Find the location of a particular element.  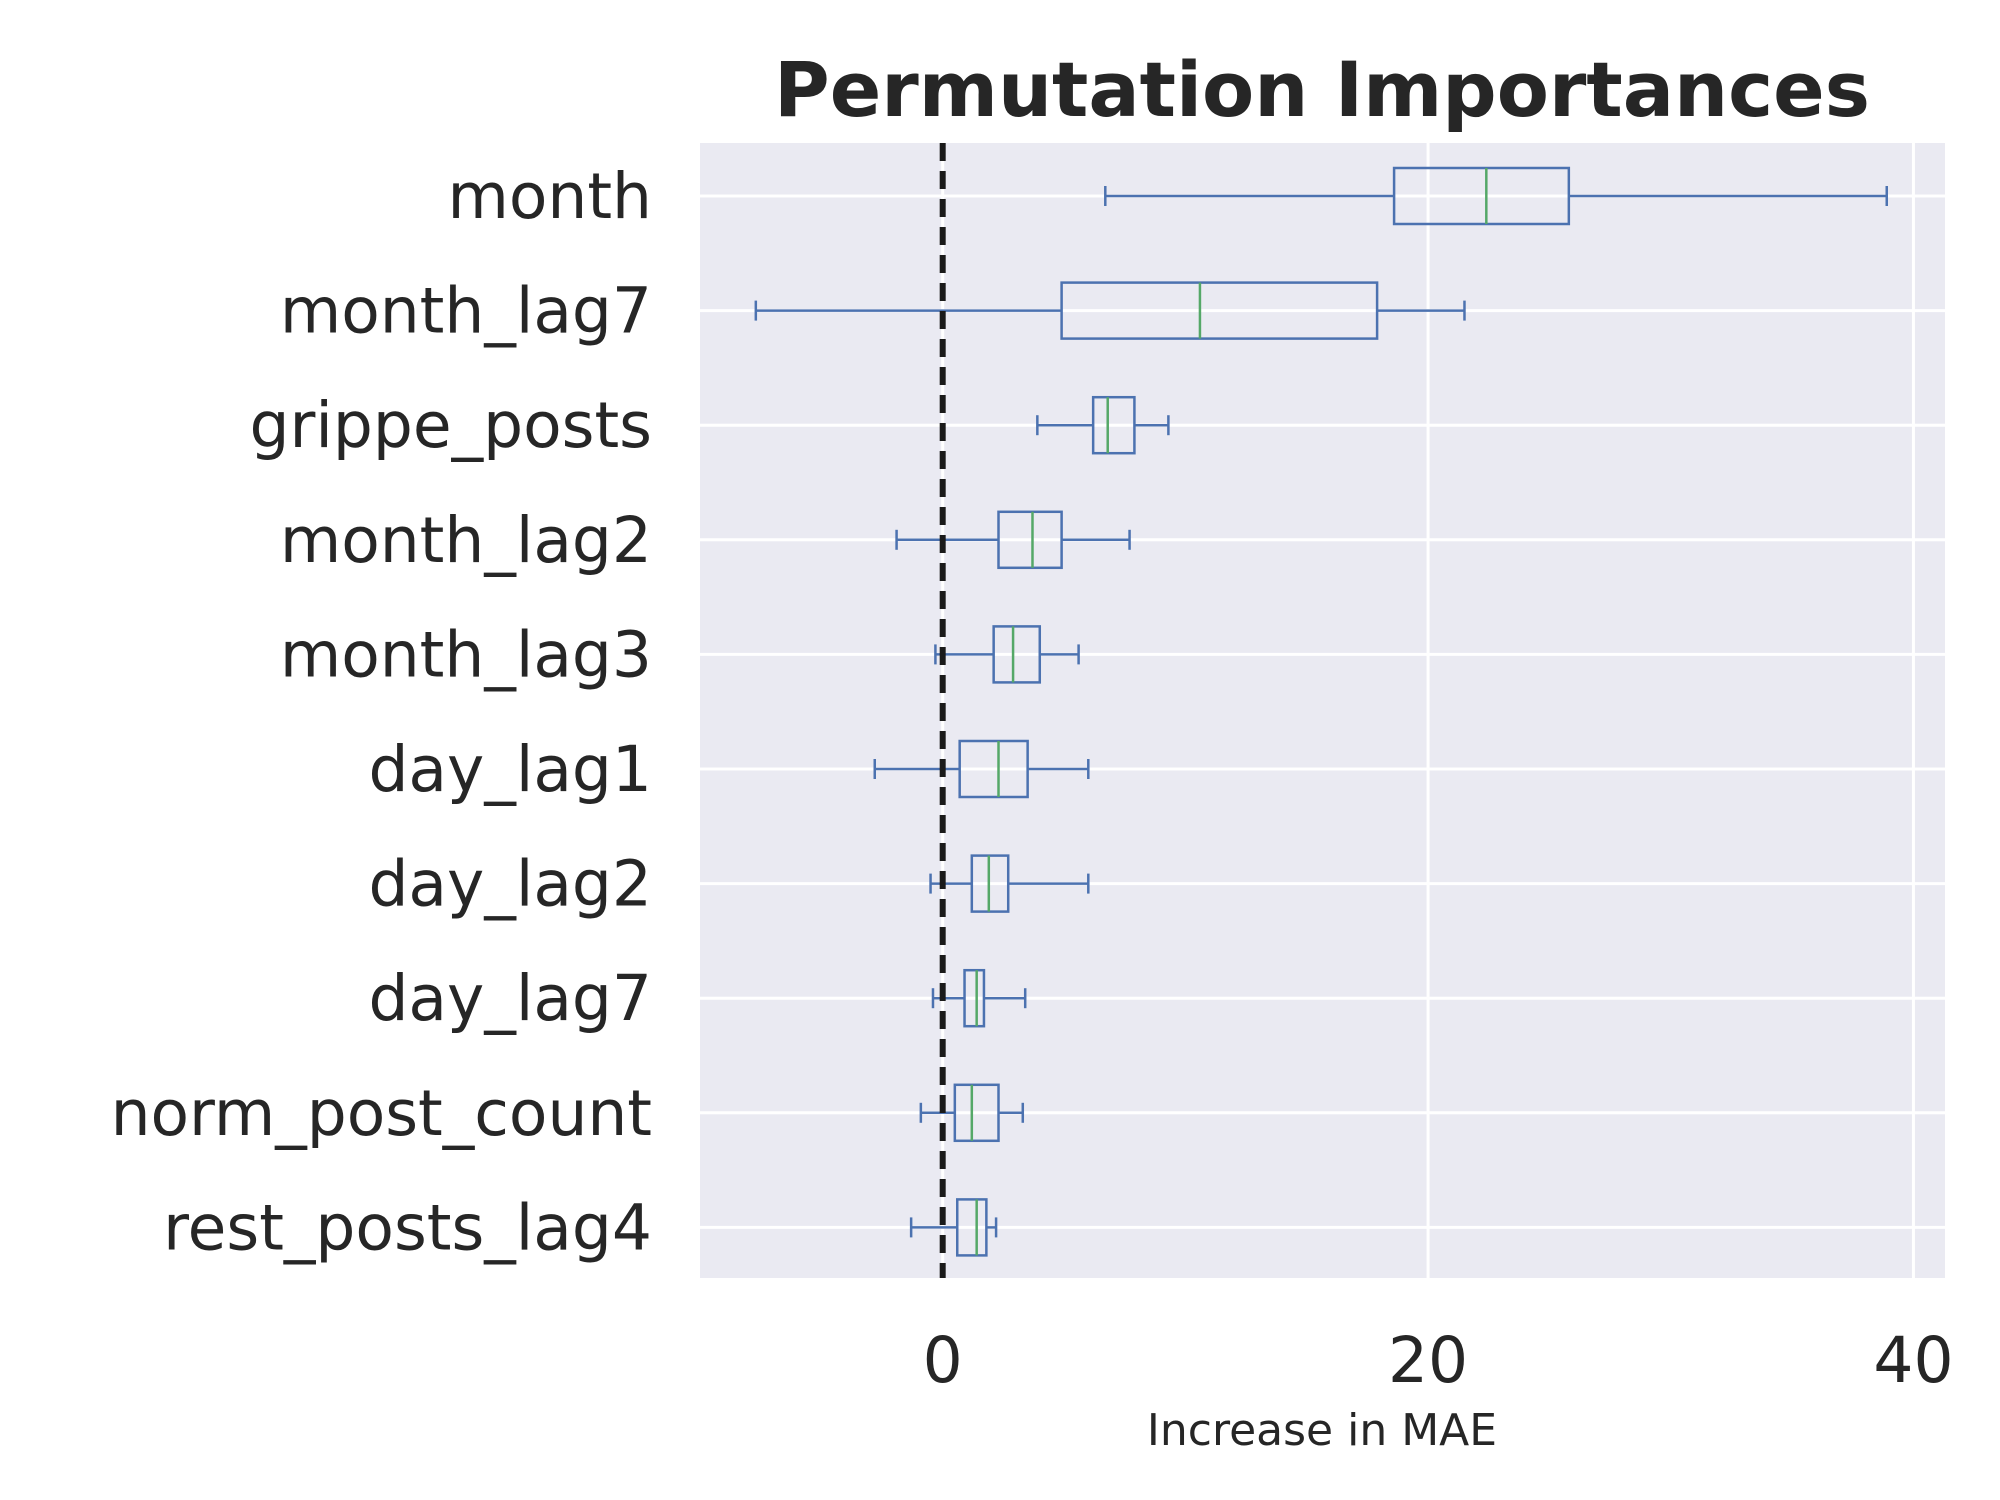

box-month-lag3 is located at coordinates (1007, 654).